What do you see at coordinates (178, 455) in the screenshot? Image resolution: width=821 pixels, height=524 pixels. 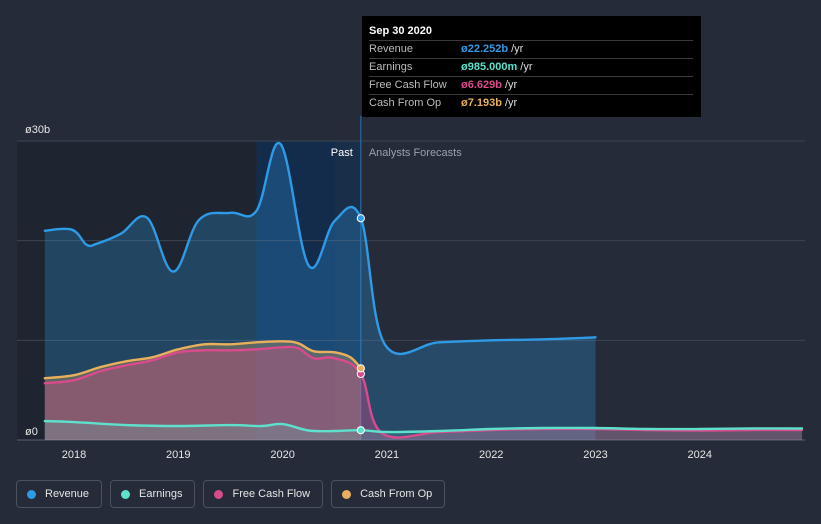 I see `x-tick-label: 2019` at bounding box center [178, 455].